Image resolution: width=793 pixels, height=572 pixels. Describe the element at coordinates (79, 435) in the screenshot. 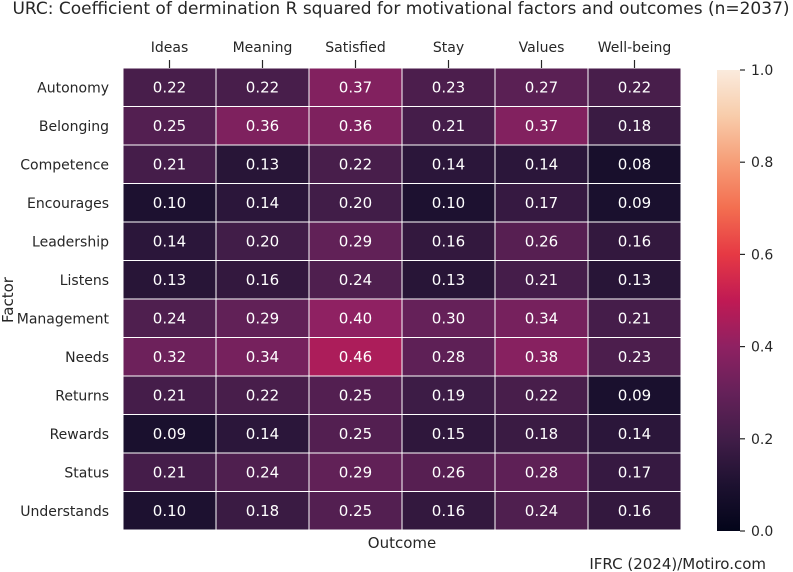

I see `y-tick-label: Rewards` at that location.